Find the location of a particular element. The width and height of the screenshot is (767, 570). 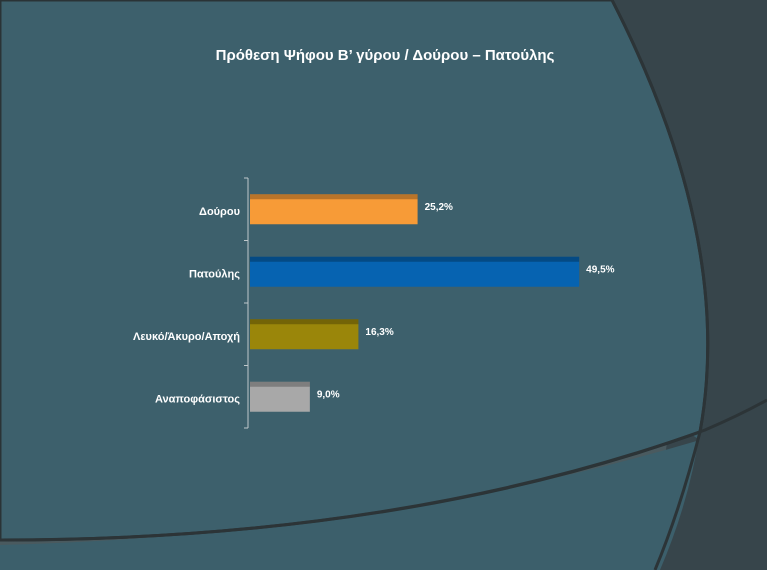

value-label: 9,0% is located at coordinates (328, 394).